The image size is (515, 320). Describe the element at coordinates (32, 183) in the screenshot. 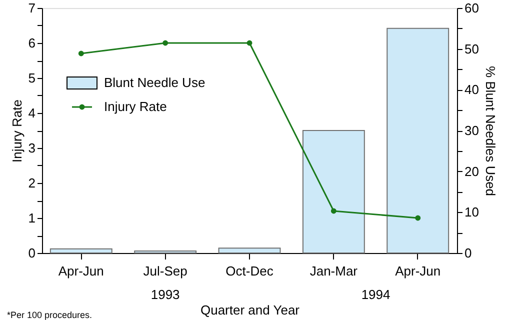

I see `y-tick-label: 2` at that location.